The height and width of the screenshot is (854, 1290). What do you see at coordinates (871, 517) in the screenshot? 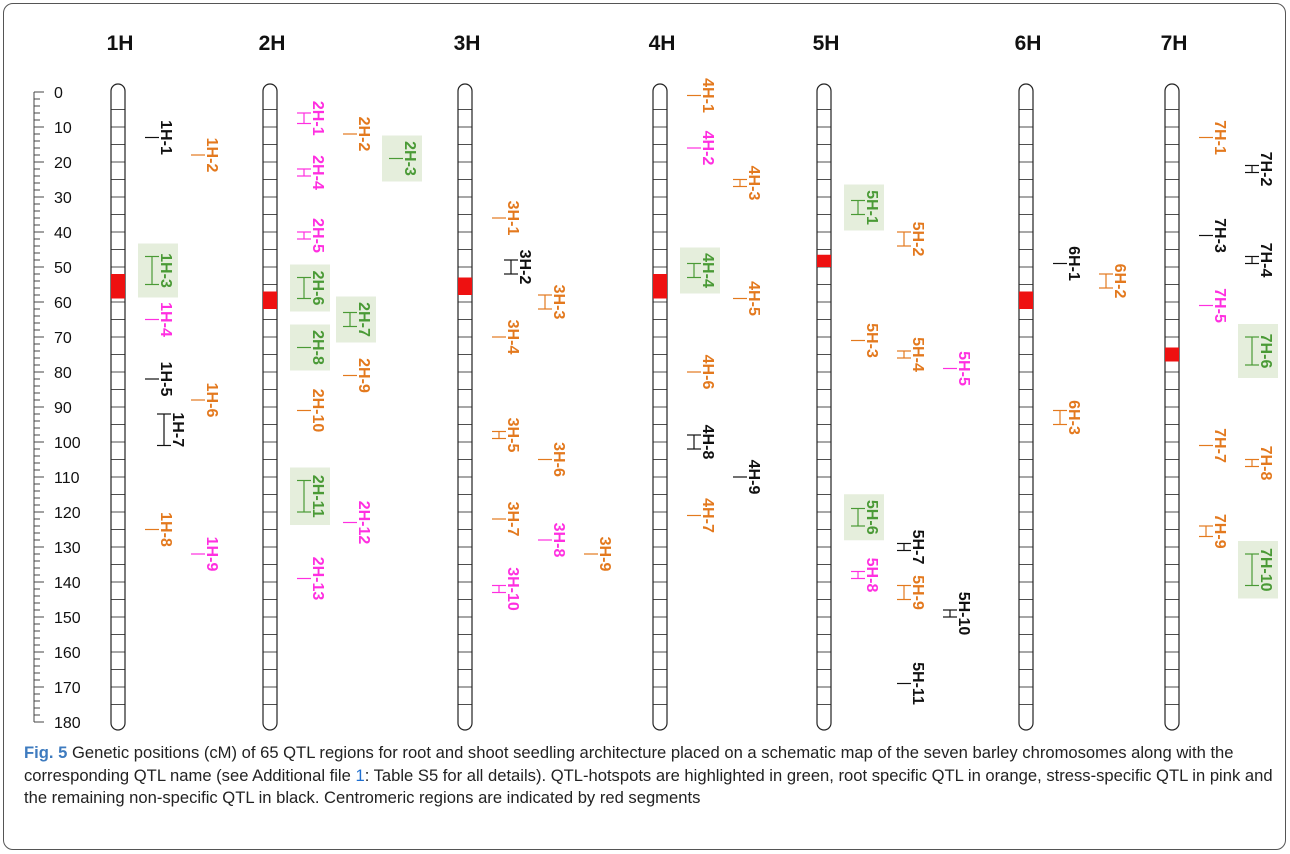
I see `qtl-label-5h-6: 5H-6` at bounding box center [871, 517].